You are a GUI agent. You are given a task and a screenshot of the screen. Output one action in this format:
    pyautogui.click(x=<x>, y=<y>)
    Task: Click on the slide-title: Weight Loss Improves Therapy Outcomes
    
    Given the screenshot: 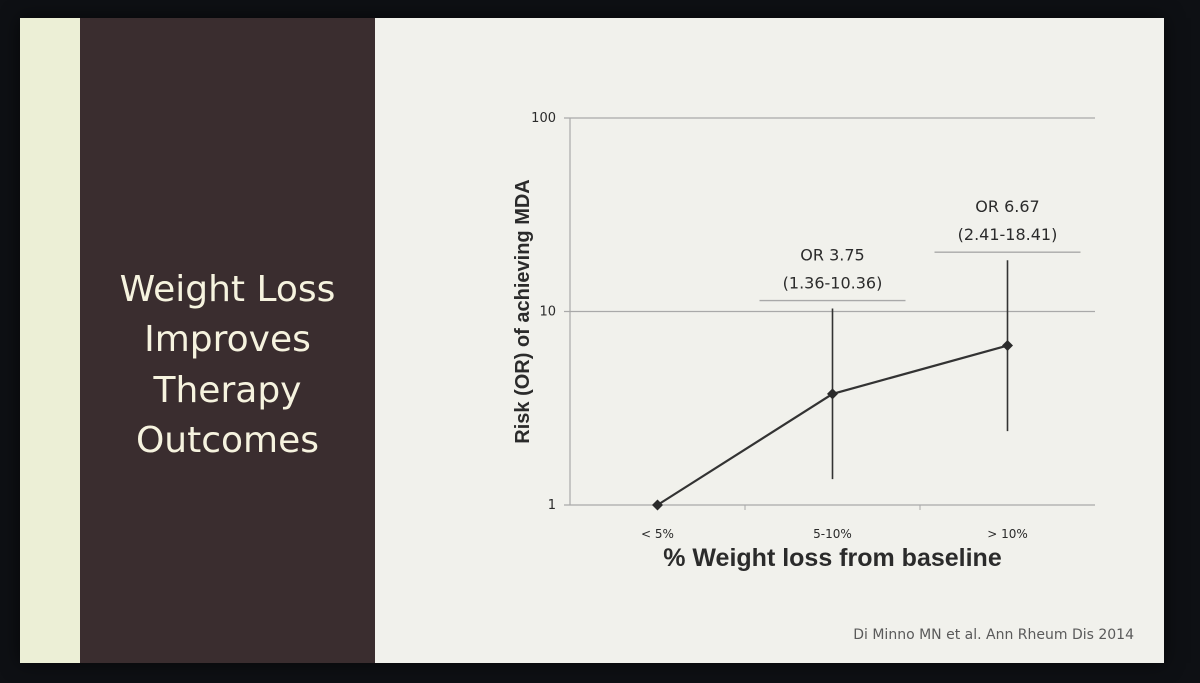 What is the action you would take?
    pyautogui.click(x=228, y=366)
    